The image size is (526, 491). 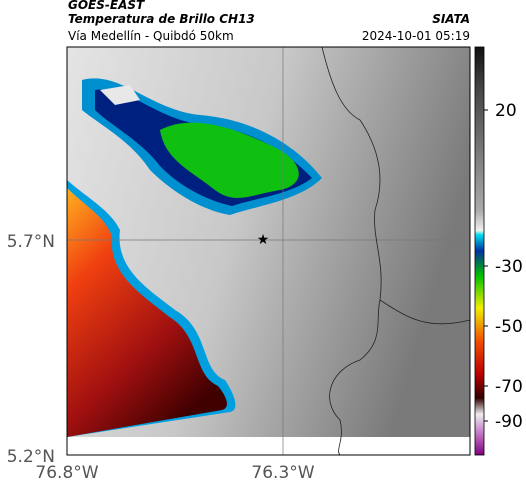 I want to click on colorbar-tick: -30, so click(x=509, y=267).